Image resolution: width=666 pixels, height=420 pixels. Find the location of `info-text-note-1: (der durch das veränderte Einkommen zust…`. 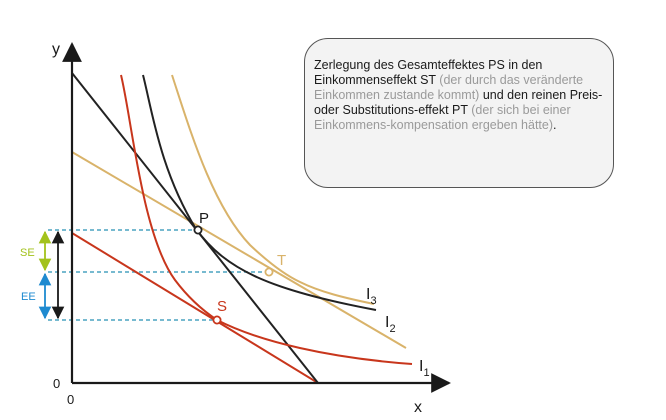

info-text-note-1: (der durch das veränderte Einkommen zust… is located at coordinates (449, 87).